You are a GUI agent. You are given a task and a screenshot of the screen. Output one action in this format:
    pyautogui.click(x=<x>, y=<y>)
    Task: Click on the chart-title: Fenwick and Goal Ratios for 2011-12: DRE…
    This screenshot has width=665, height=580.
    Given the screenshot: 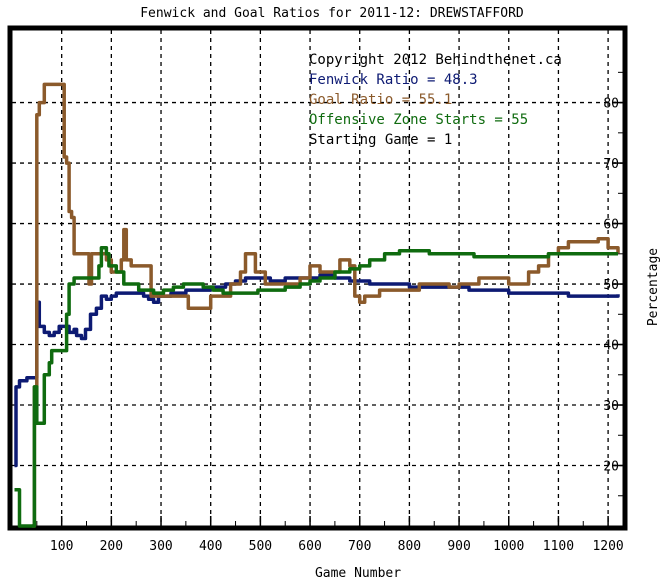 What is the action you would take?
    pyautogui.click(x=332, y=13)
    